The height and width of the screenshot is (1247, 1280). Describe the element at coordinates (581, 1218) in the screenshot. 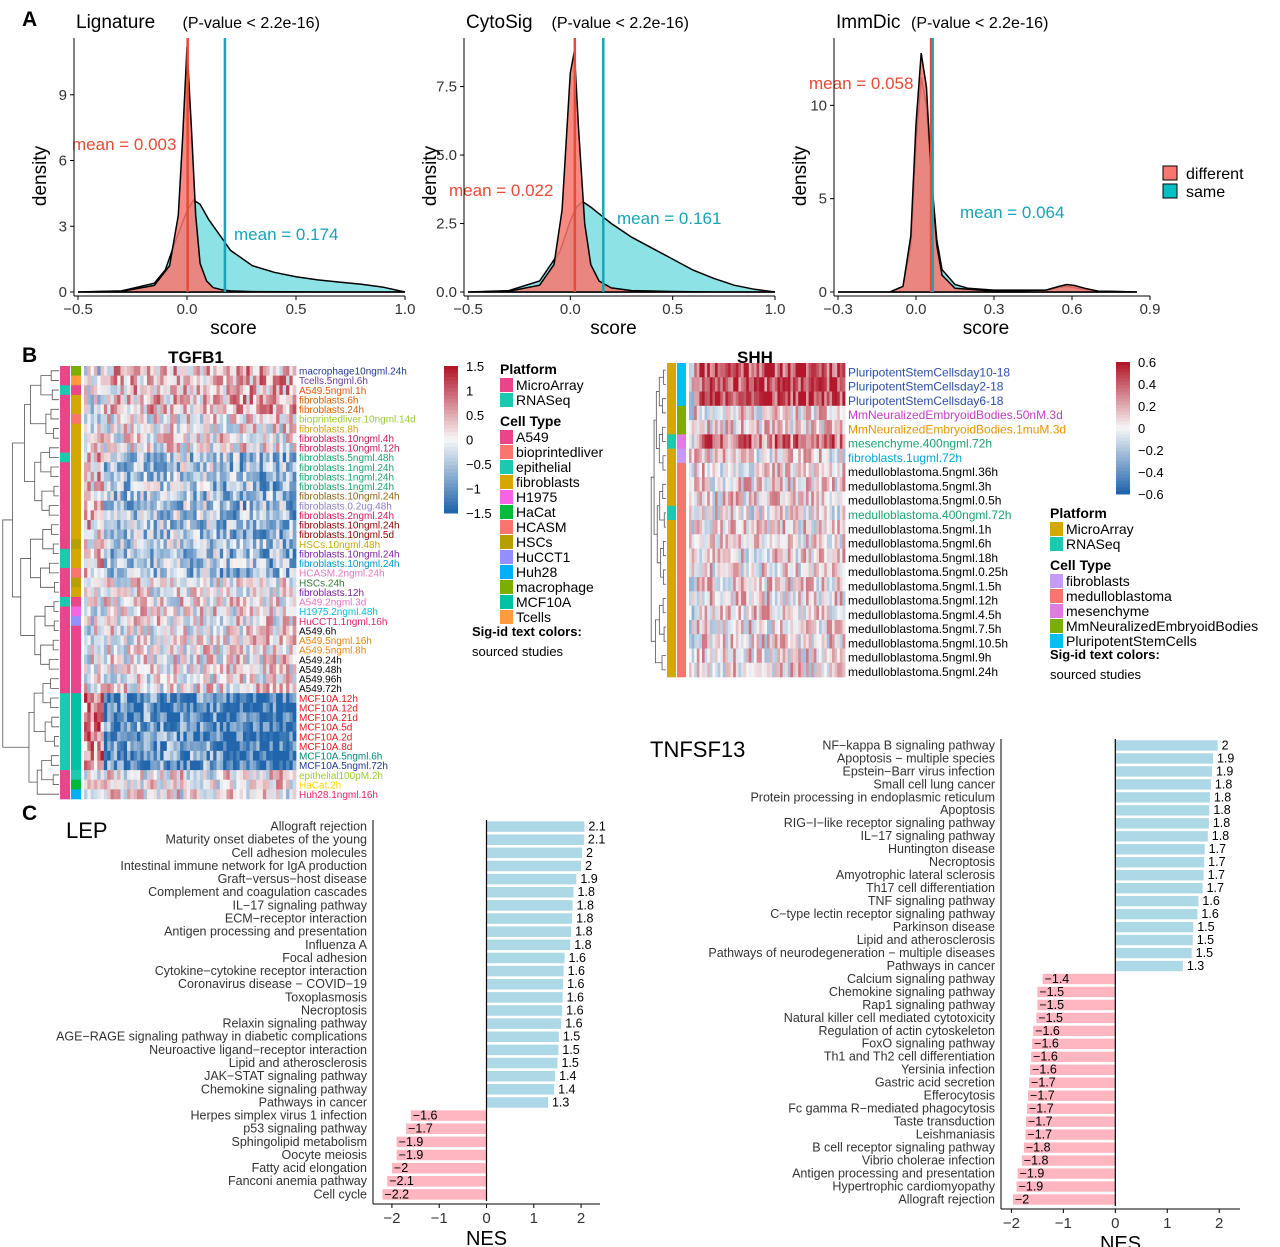

I see `x-tick-label: 2` at that location.